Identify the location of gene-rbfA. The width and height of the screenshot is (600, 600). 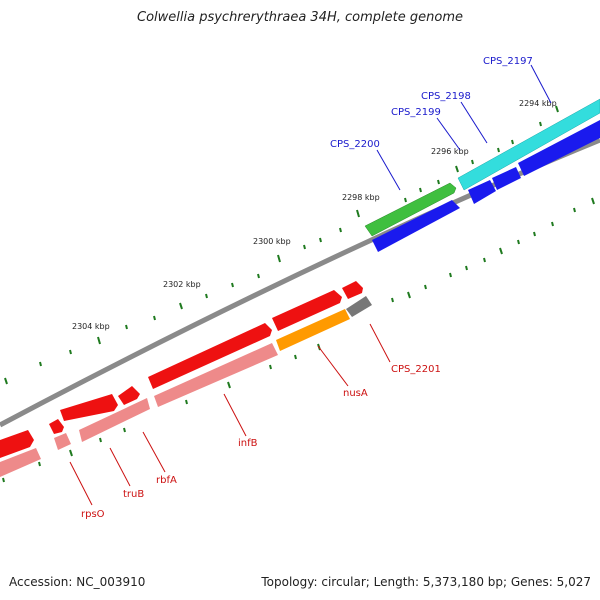
(129, 395).